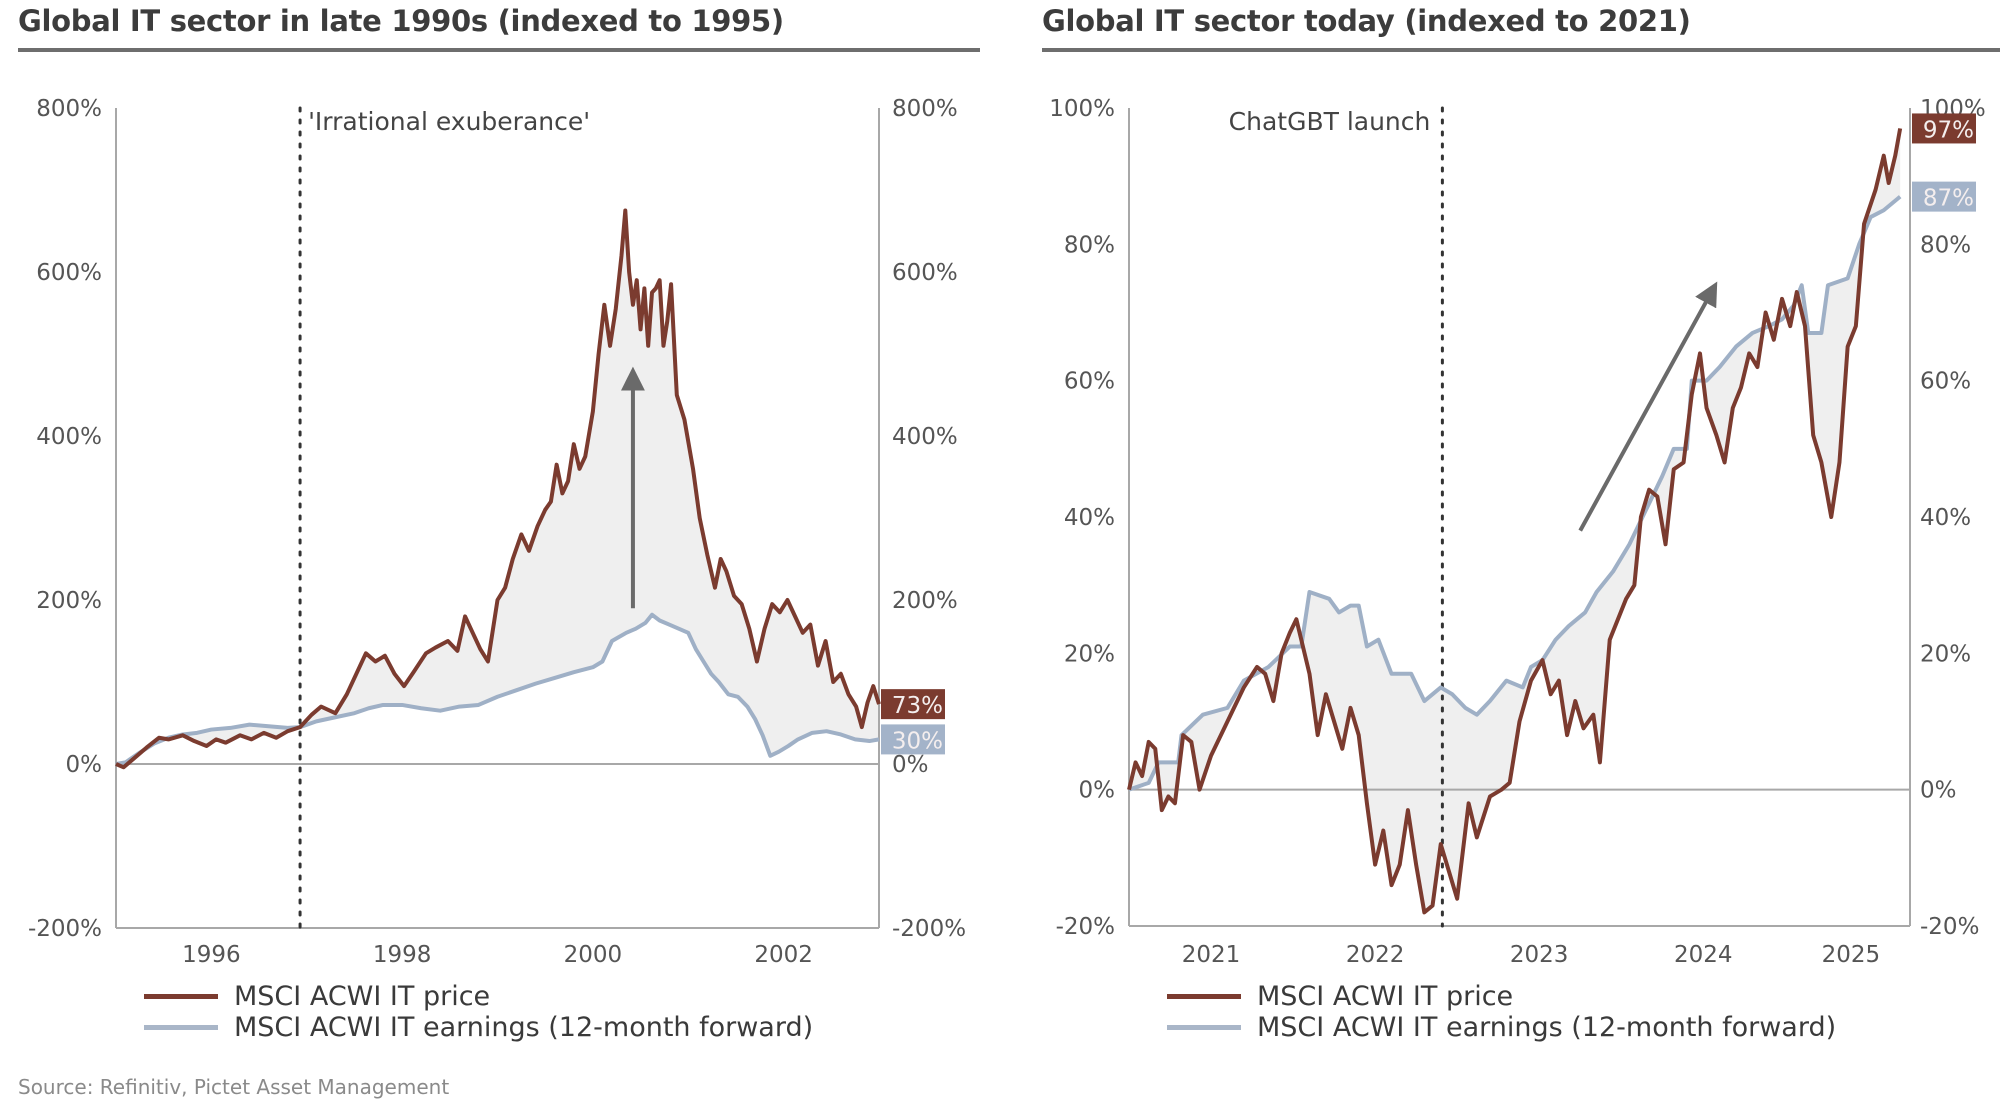 The width and height of the screenshot is (2000, 1110). What do you see at coordinates (1375, 955) in the screenshot?
I see `x-tick-label: 2022` at bounding box center [1375, 955].